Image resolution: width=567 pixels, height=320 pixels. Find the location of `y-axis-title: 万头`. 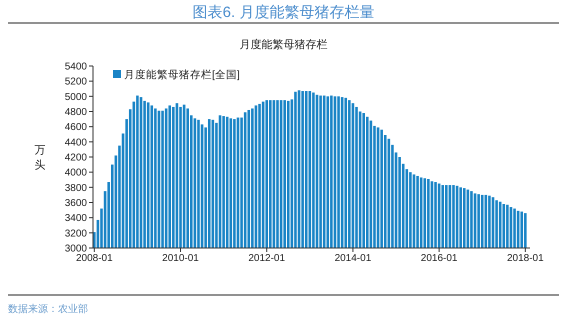

y-axis-title: 万头 is located at coordinates (40, 158).